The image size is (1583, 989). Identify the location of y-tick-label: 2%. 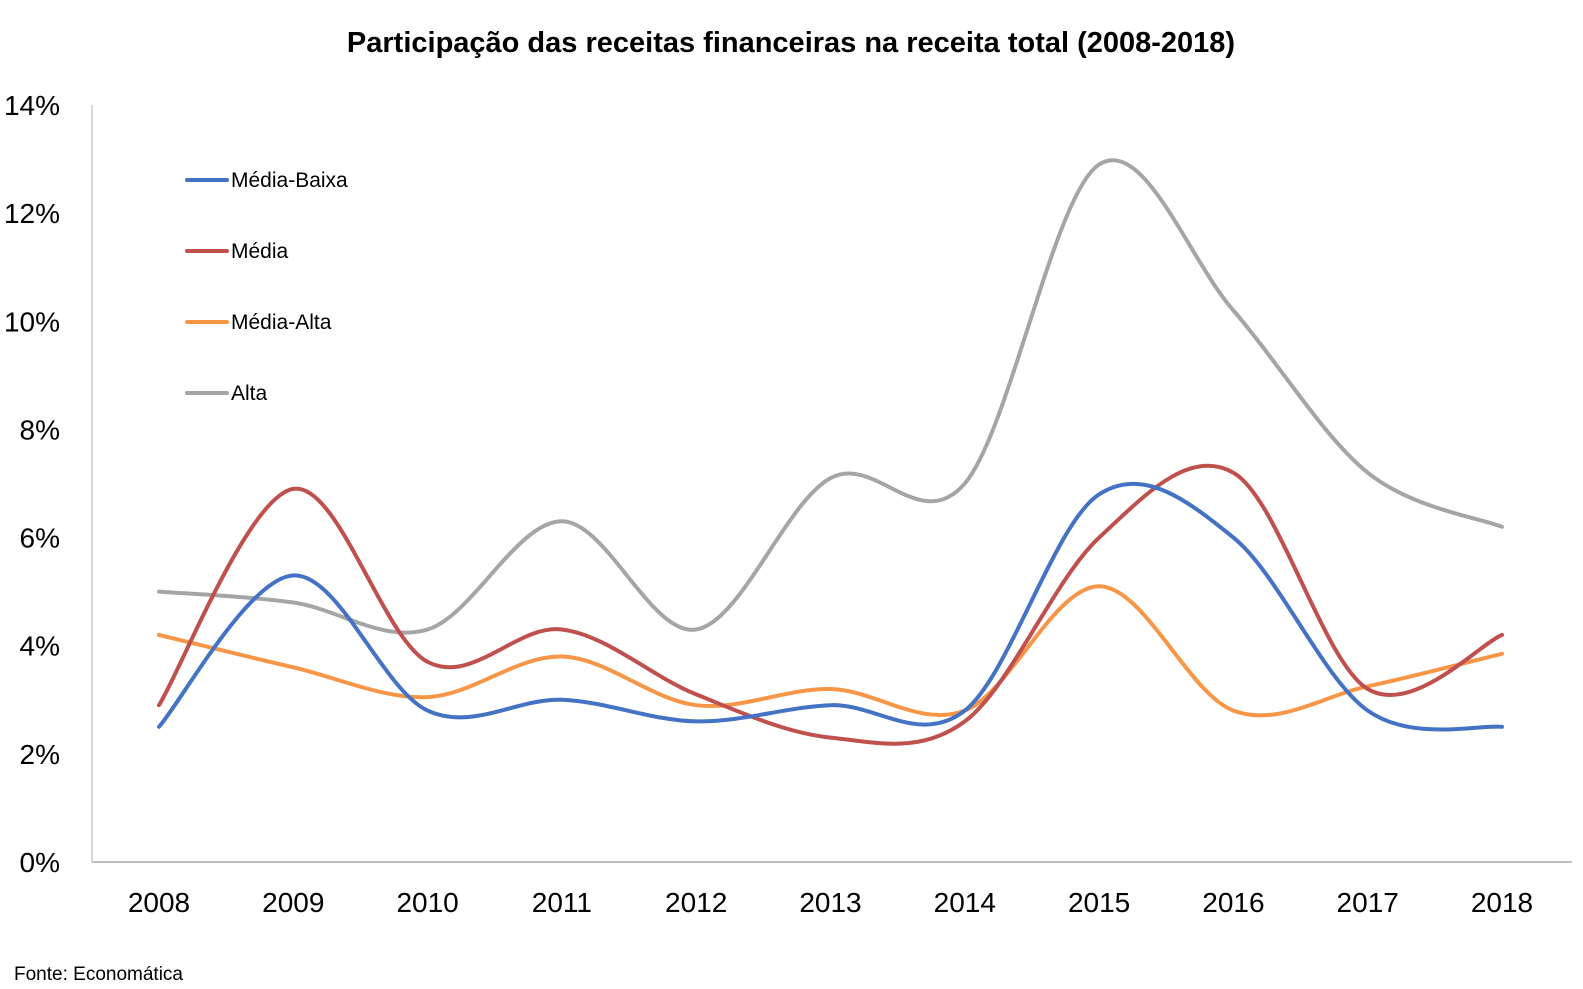
(40, 754).